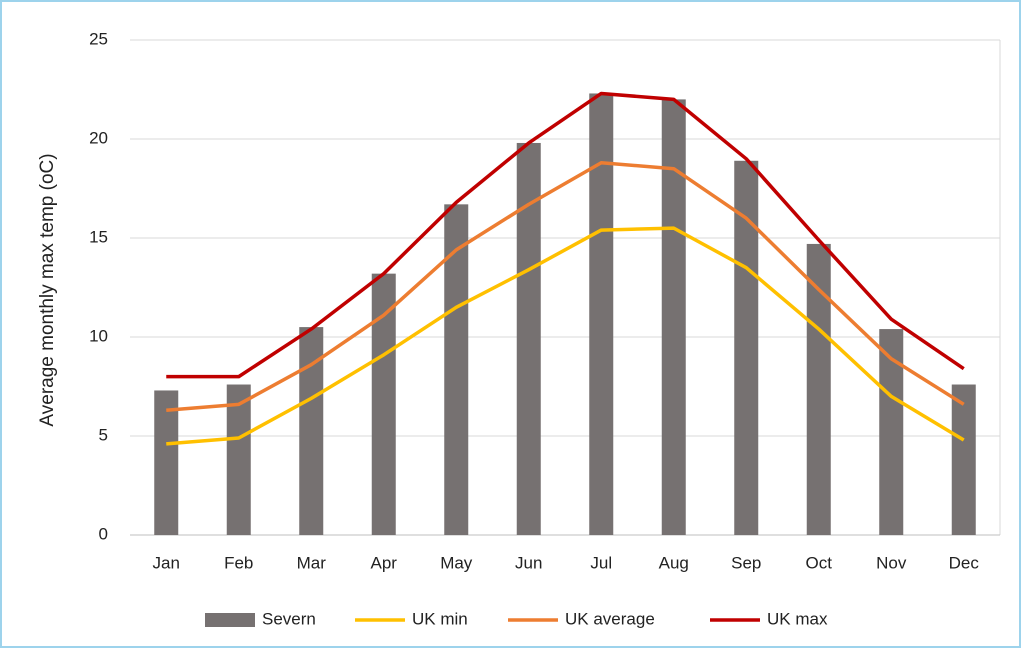 This screenshot has height=648, width=1021. Describe the element at coordinates (230, 620) in the screenshot. I see `legend-swatch` at that location.